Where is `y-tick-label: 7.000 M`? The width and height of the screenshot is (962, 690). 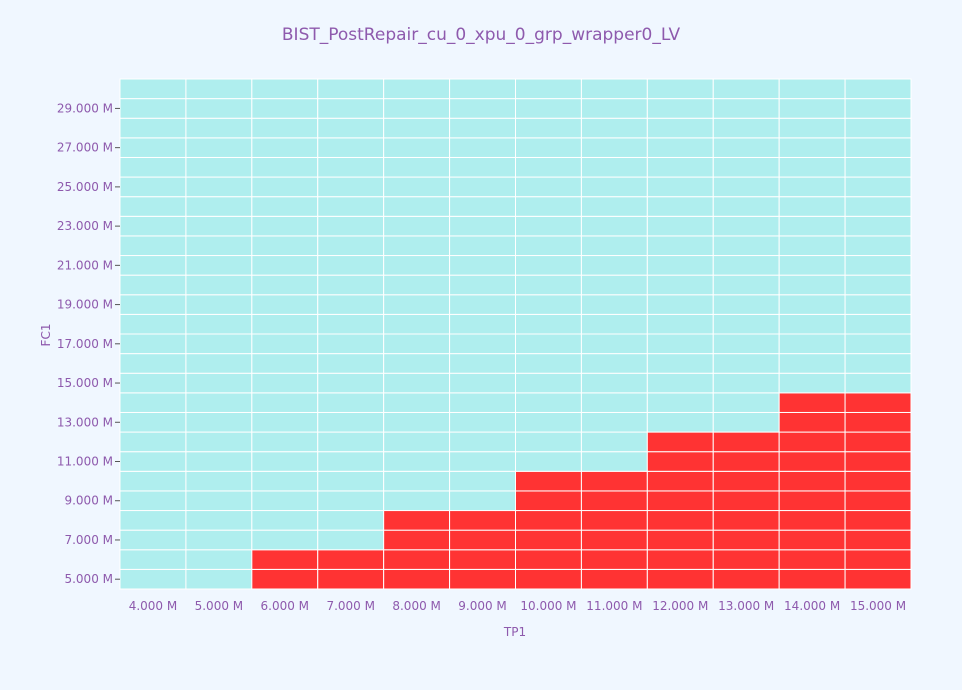 y-tick-label: 7.000 M is located at coordinates (88, 540).